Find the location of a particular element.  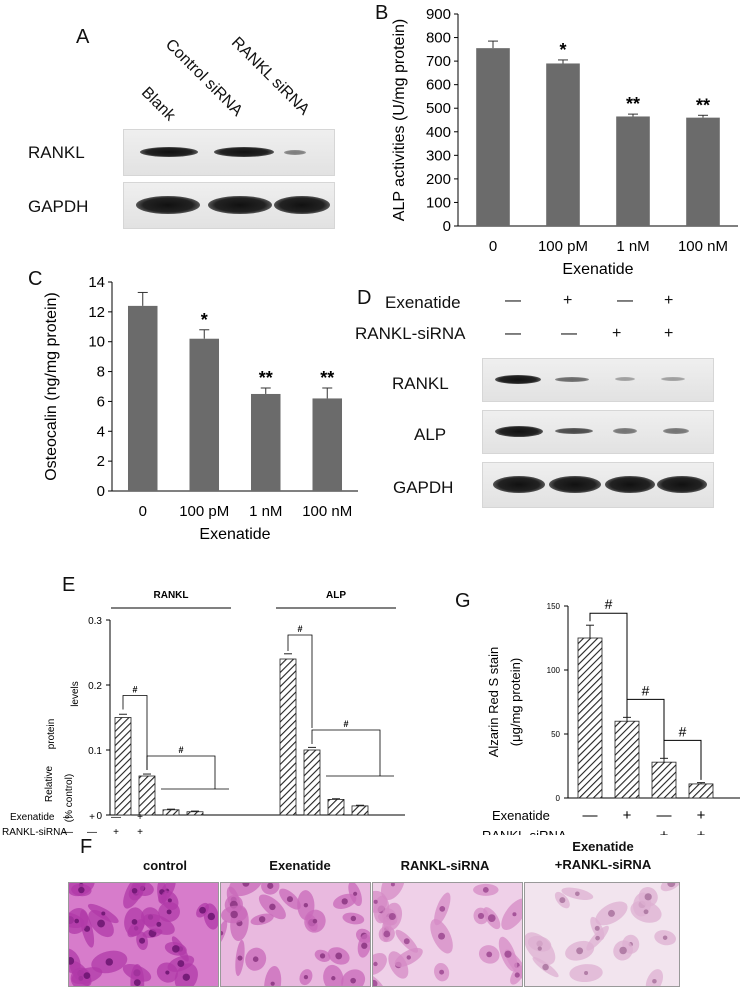

blot-label-gapdh-d: GAPDH is located at coordinates (423, 487).